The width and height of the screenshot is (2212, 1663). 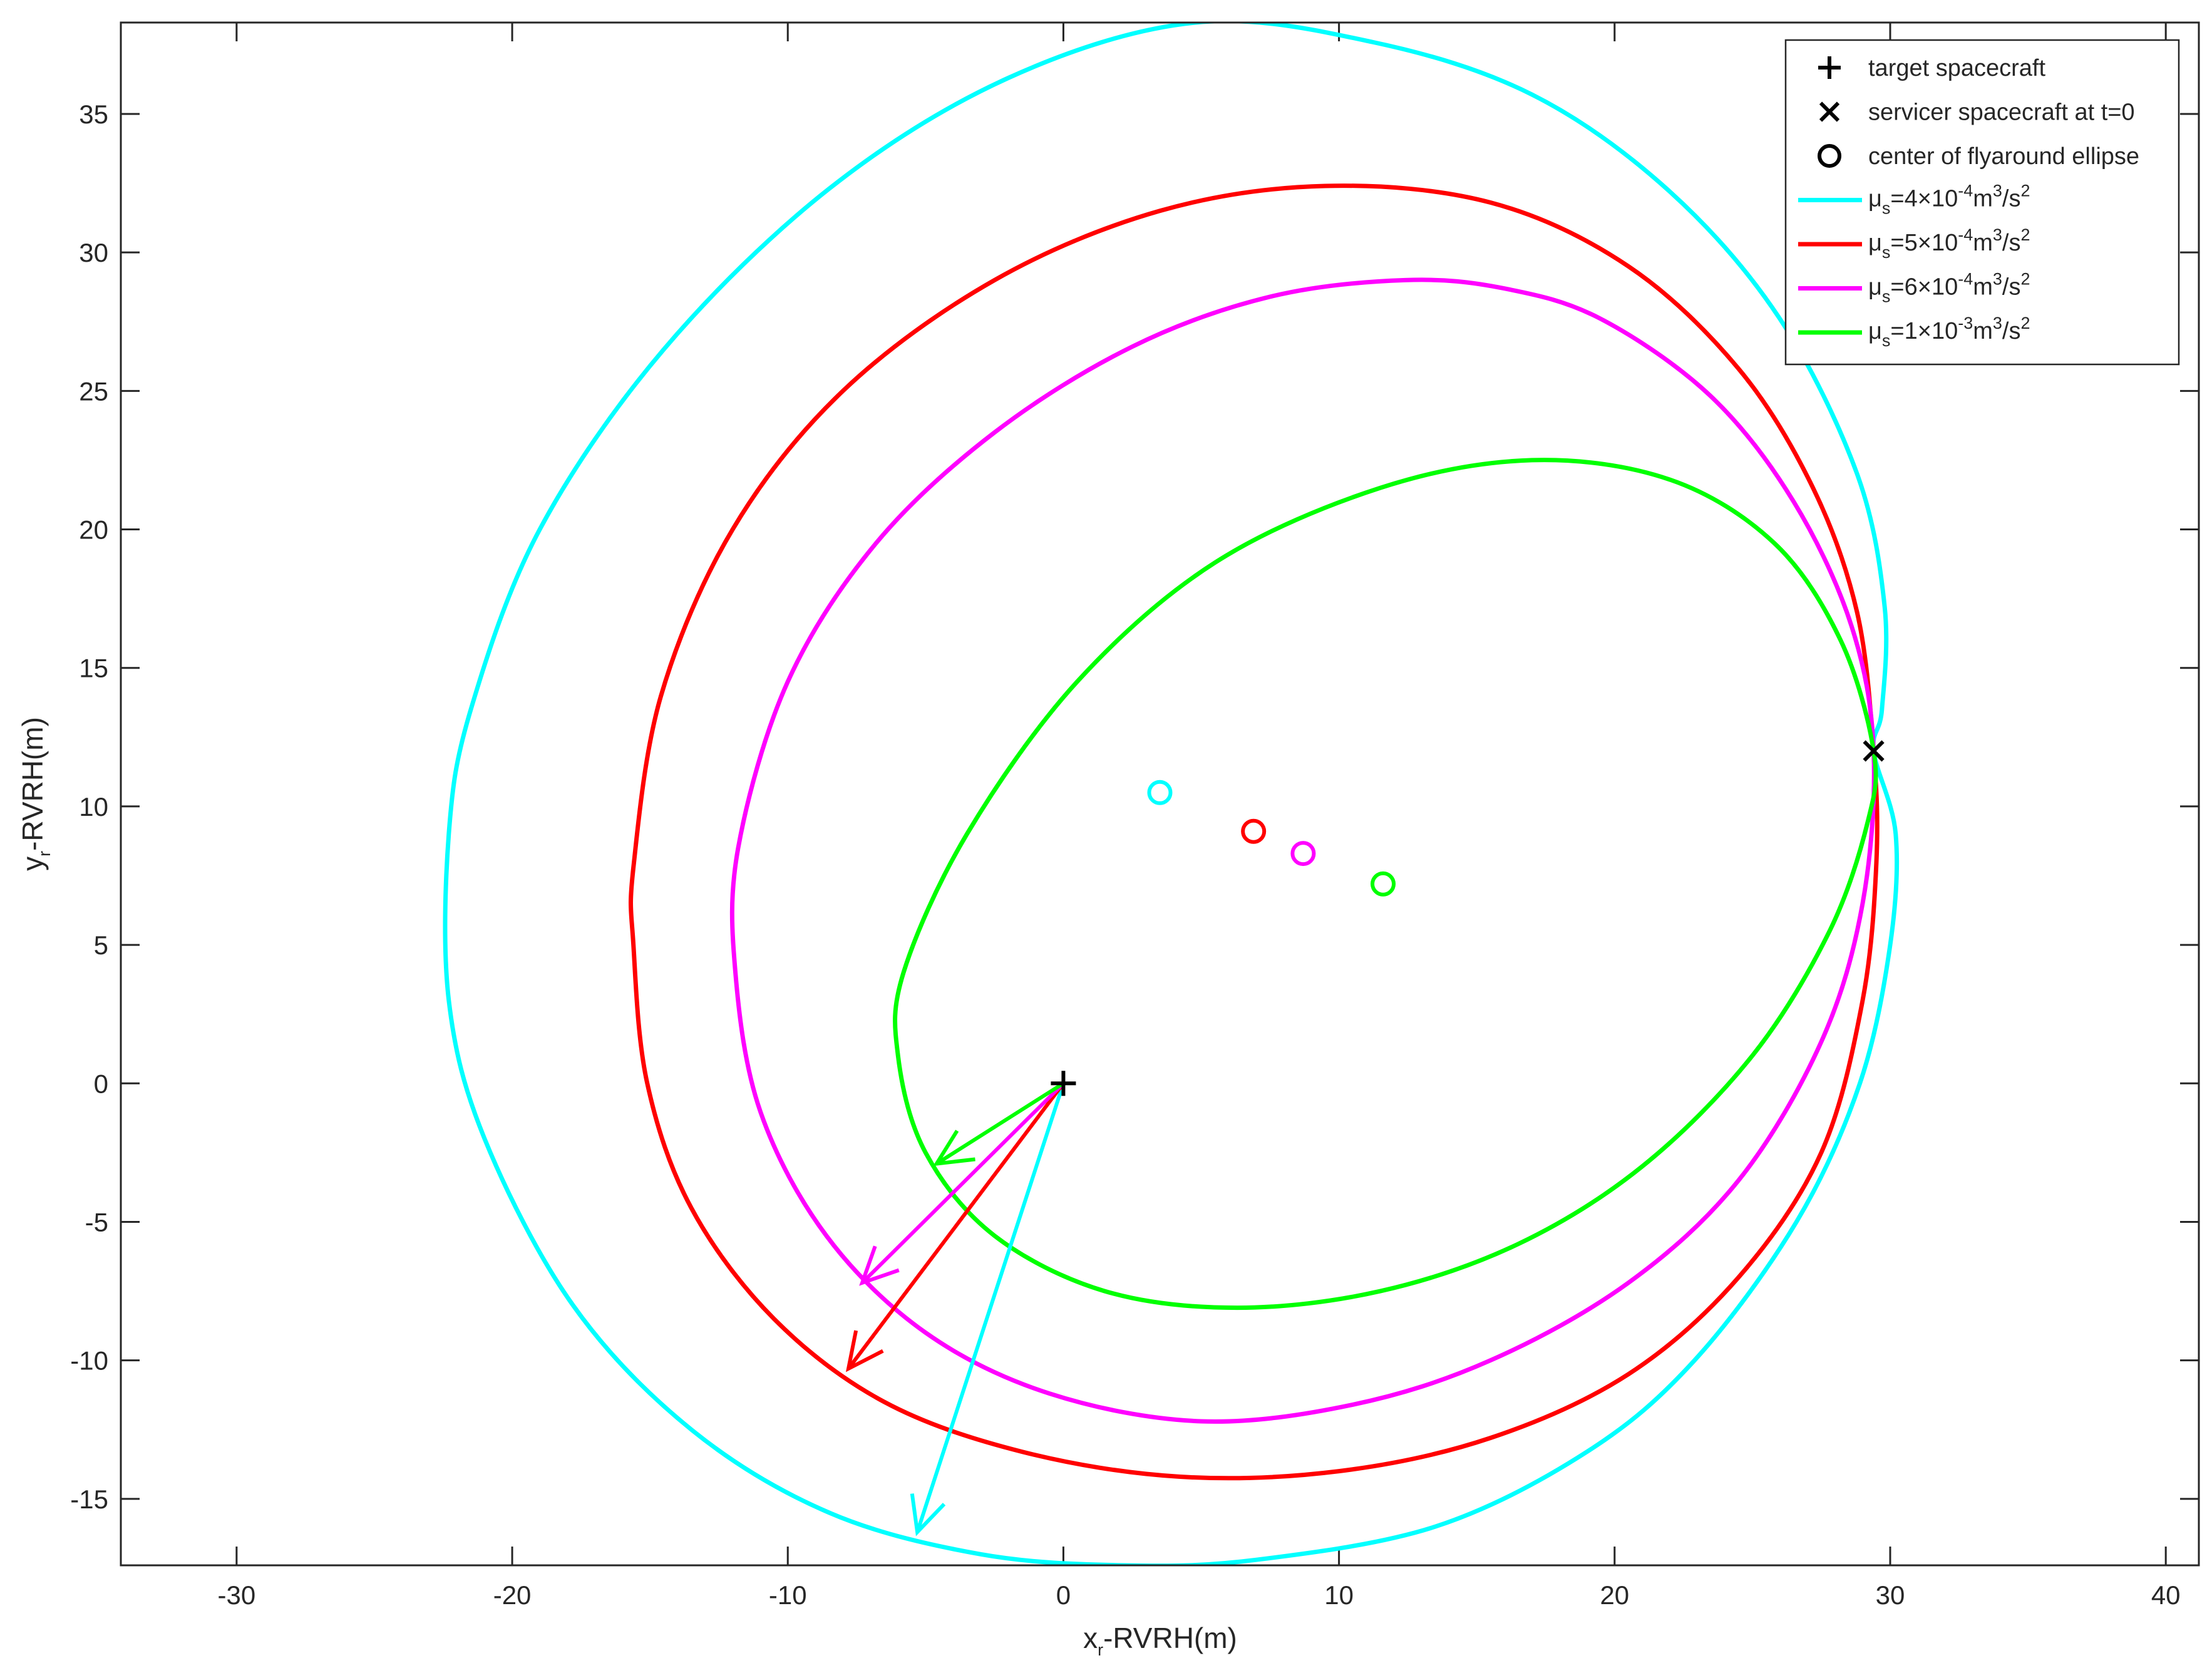 I want to click on x-tick-label: -10, so click(x=788, y=1595).